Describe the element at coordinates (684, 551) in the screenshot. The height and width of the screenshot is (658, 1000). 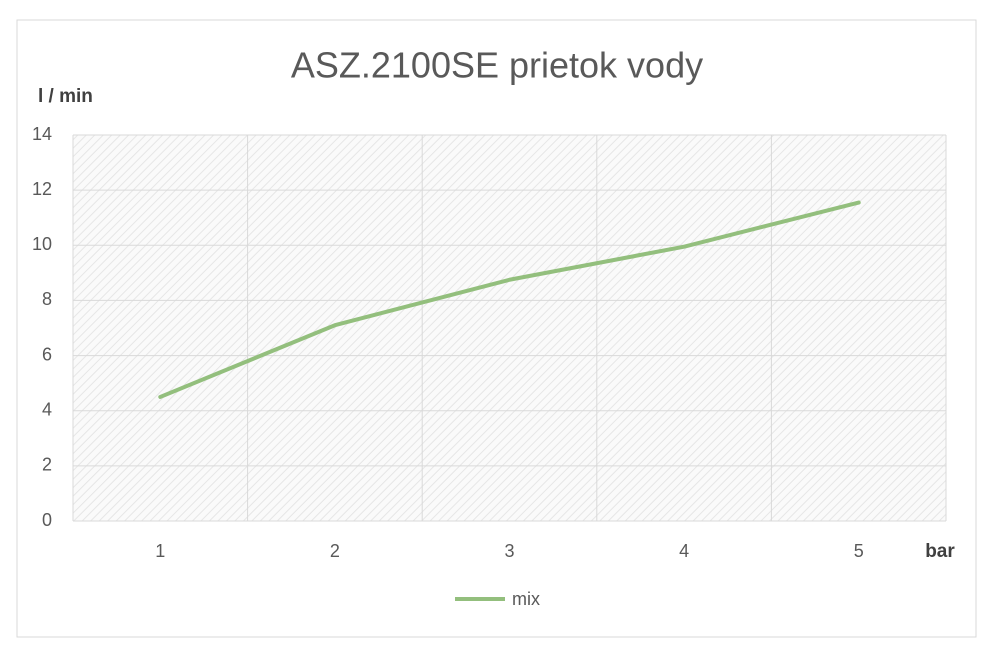
I see `x-tick-label: 4` at that location.